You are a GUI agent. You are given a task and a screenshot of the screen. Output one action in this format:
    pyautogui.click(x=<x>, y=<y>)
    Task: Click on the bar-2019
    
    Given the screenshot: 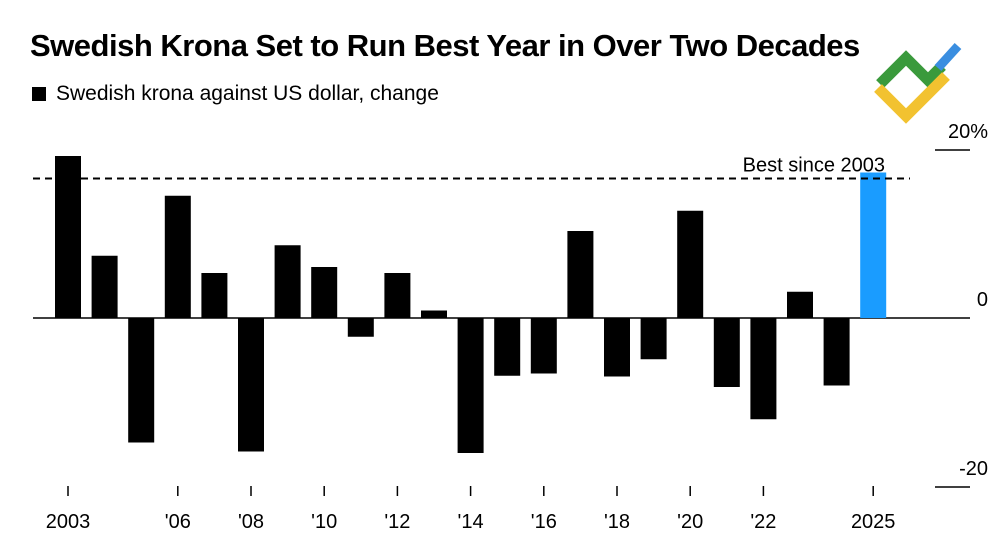 What is the action you would take?
    pyautogui.click(x=653, y=339)
    